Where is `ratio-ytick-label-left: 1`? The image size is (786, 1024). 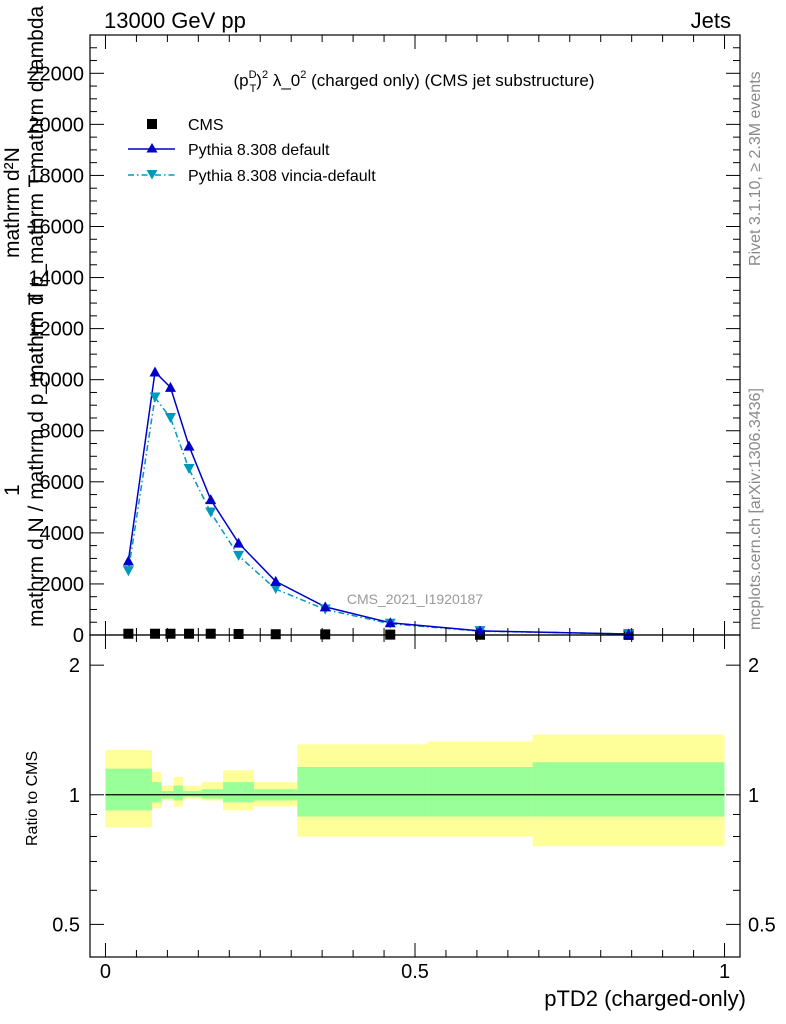
ratio-ytick-label-left: 1 is located at coordinates (74, 796).